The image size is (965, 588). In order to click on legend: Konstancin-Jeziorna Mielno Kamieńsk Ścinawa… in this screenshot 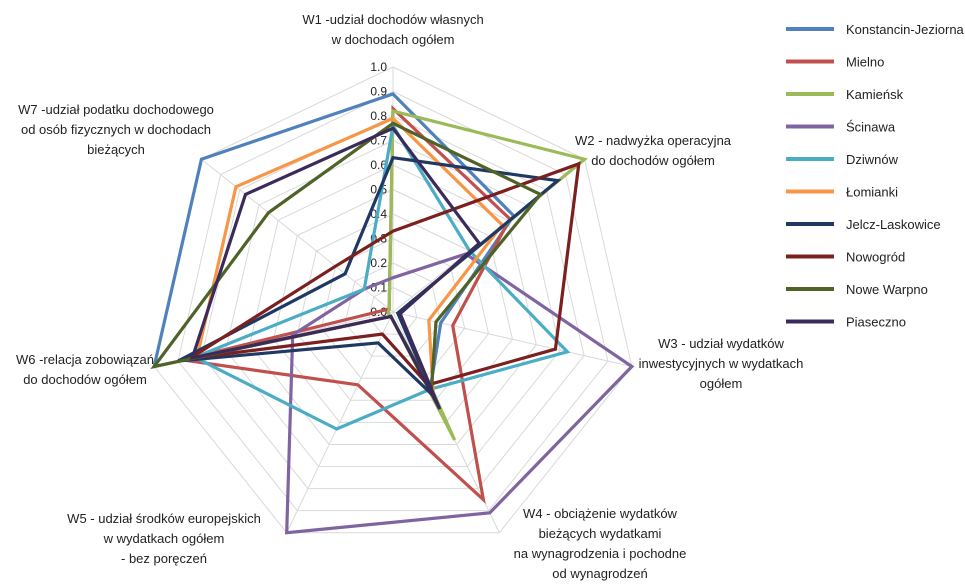, I will do `click(875, 176)`.